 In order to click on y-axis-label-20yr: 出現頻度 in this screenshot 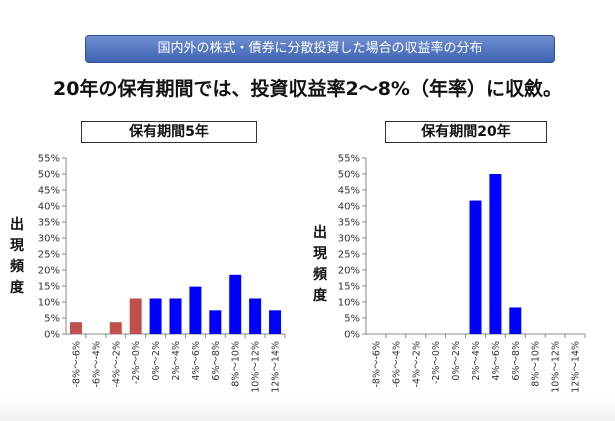, I will do `click(320, 265)`.